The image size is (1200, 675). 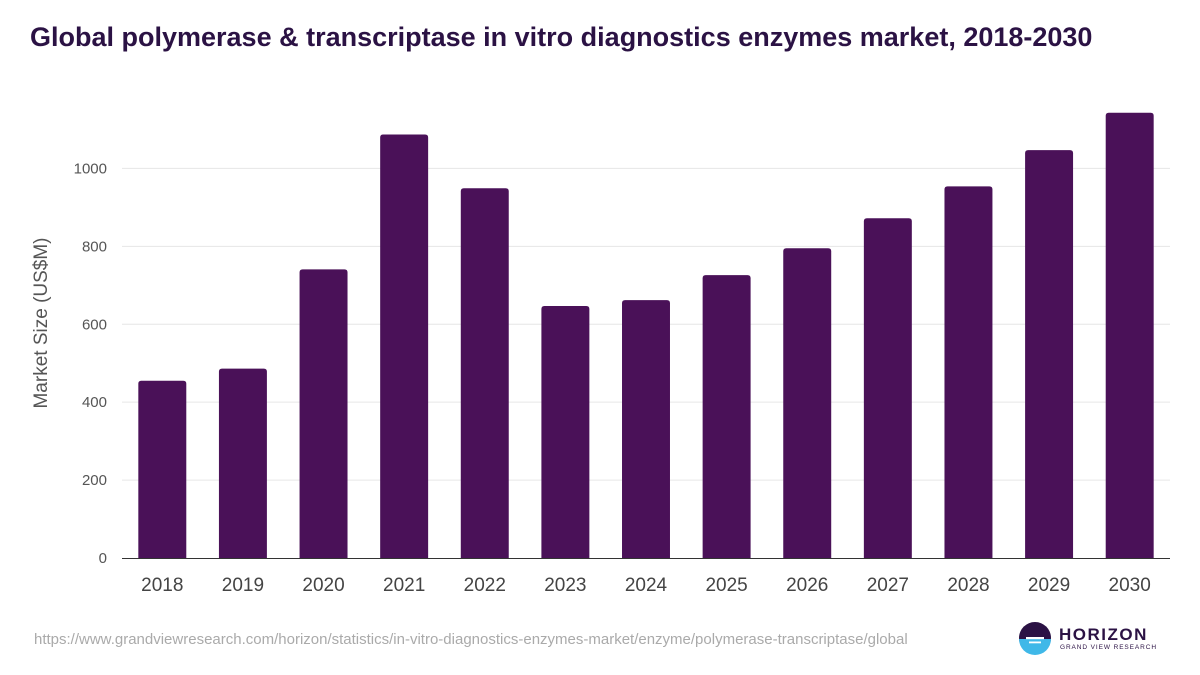 I want to click on x-tick-label: 2023, so click(x=565, y=585).